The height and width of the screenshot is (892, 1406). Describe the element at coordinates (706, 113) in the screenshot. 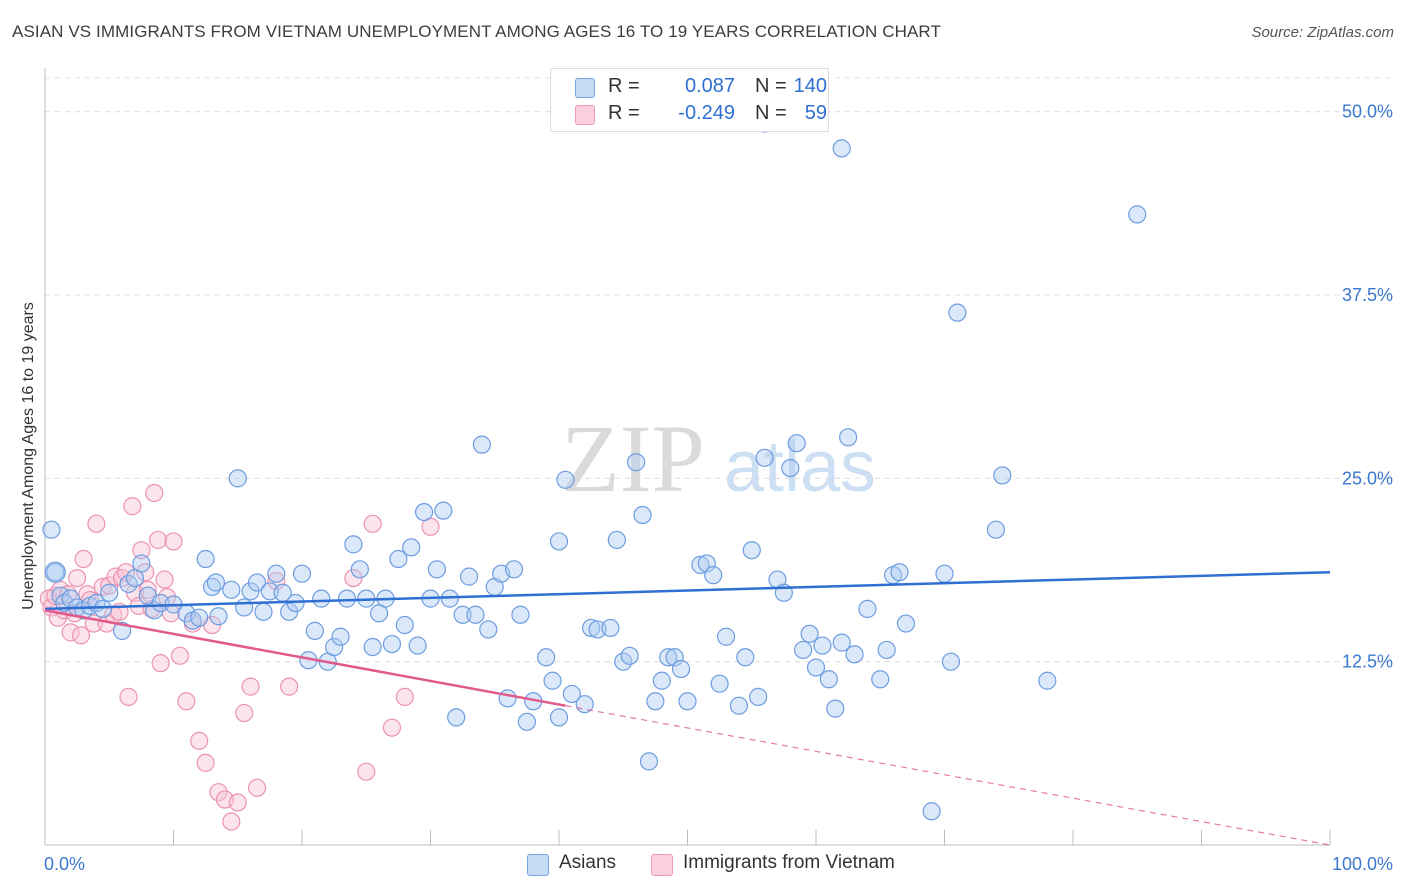

I see `legend-r-value: -0.249` at that location.